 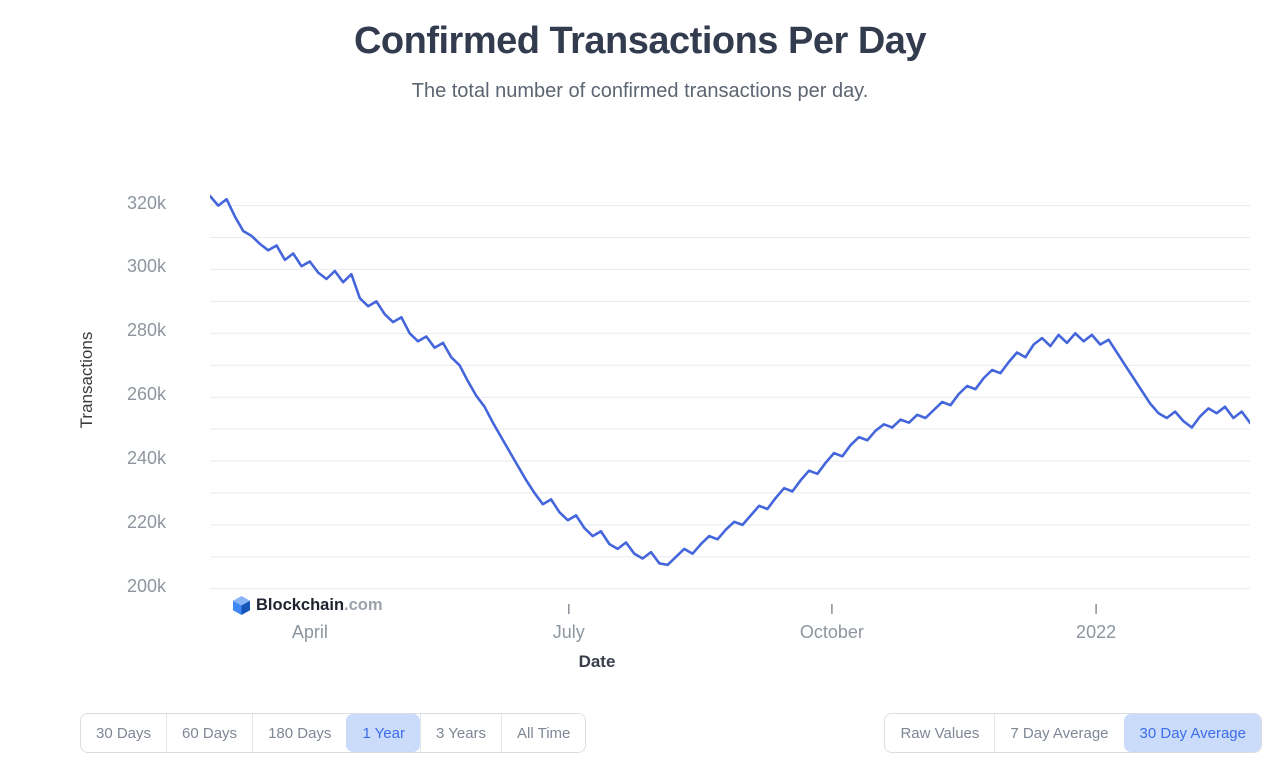 What do you see at coordinates (568, 632) in the screenshot?
I see `x-tick-label: July` at bounding box center [568, 632].